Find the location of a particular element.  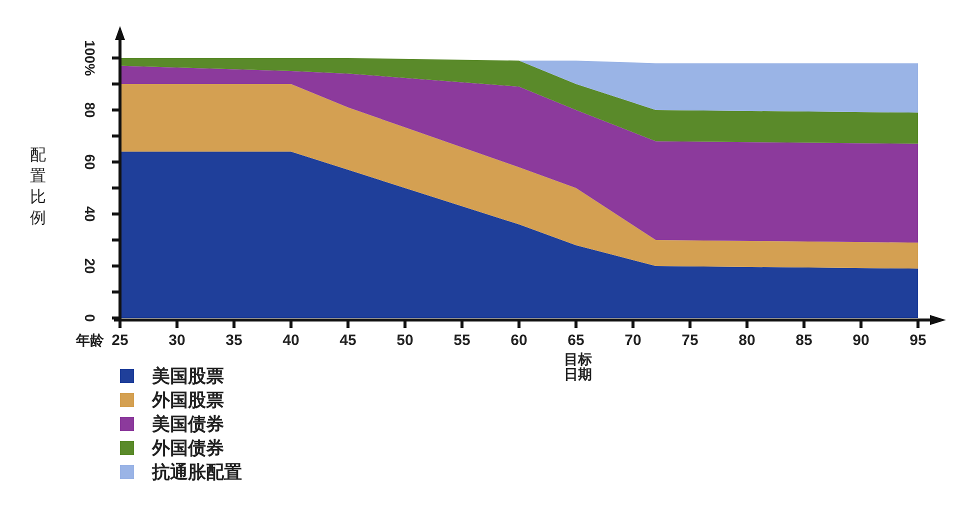

x-tick-label: 95 is located at coordinates (918, 340).